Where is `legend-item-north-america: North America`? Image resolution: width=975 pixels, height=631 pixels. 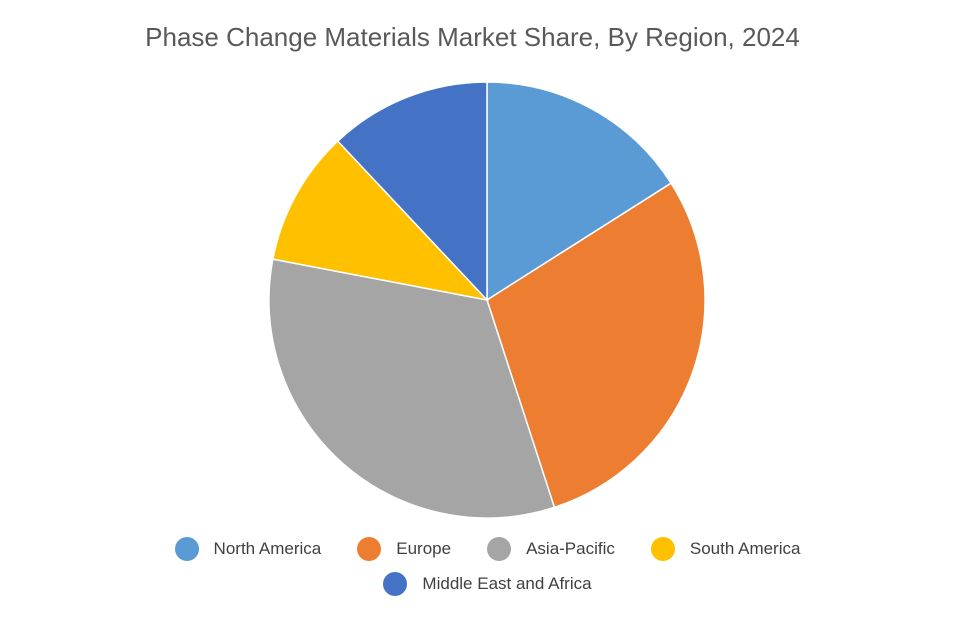
legend-item-north-america: North America is located at coordinates (248, 549).